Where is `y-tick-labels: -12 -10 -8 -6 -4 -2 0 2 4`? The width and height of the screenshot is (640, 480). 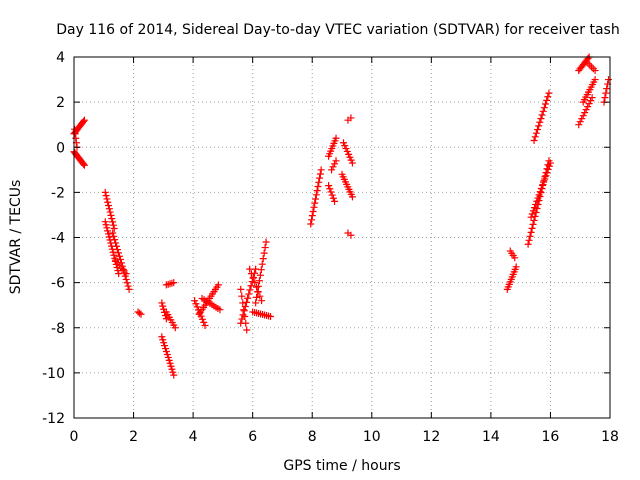 y-tick-labels: -12 -10 -8 -6 -4 -2 0 2 4 is located at coordinates (53, 238).